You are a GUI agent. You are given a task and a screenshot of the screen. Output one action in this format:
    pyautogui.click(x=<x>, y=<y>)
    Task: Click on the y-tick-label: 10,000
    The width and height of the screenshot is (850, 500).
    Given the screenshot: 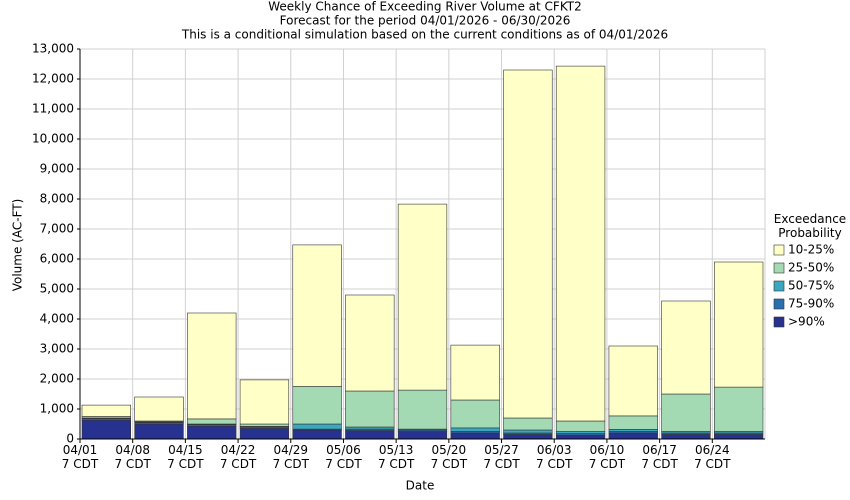 What is the action you would take?
    pyautogui.click(x=53, y=139)
    